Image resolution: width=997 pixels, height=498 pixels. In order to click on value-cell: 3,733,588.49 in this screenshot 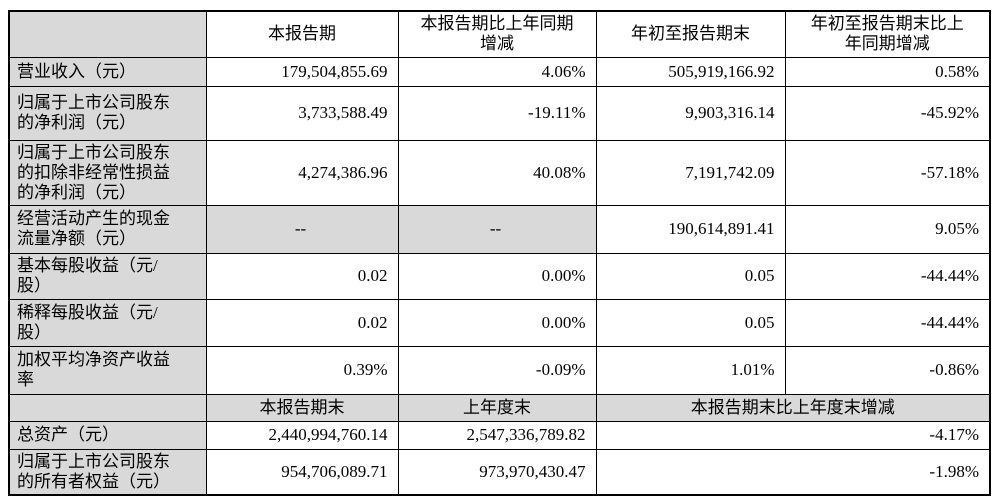, I will do `click(302, 113)`.